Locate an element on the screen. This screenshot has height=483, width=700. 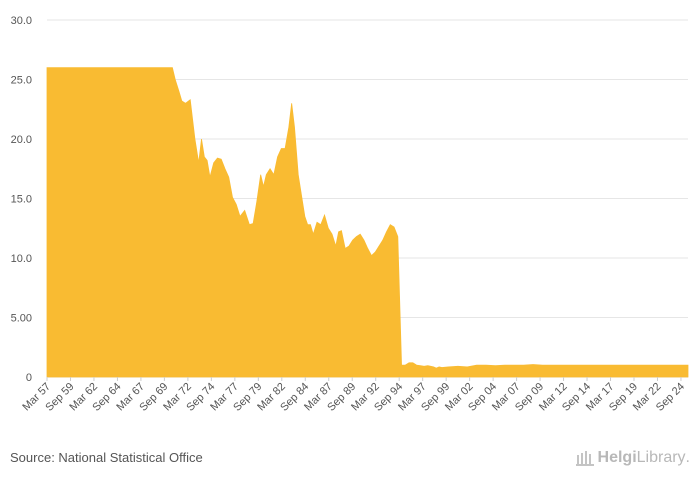
y-axis-ticks: 0 5.00 10.0 15.0 20.0 25.0 30.0 is located at coordinates (21, 199).